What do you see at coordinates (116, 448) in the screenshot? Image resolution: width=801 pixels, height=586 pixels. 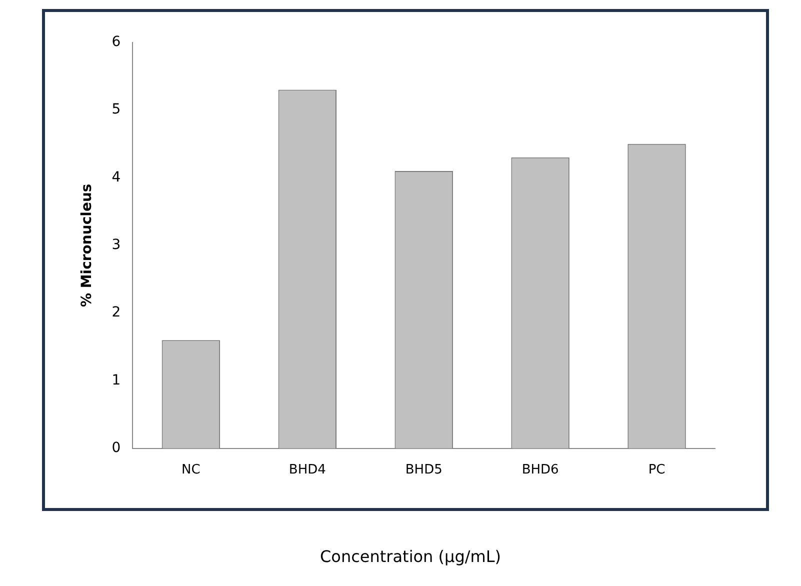 I see `y-tick-label: 0` at bounding box center [116, 448].